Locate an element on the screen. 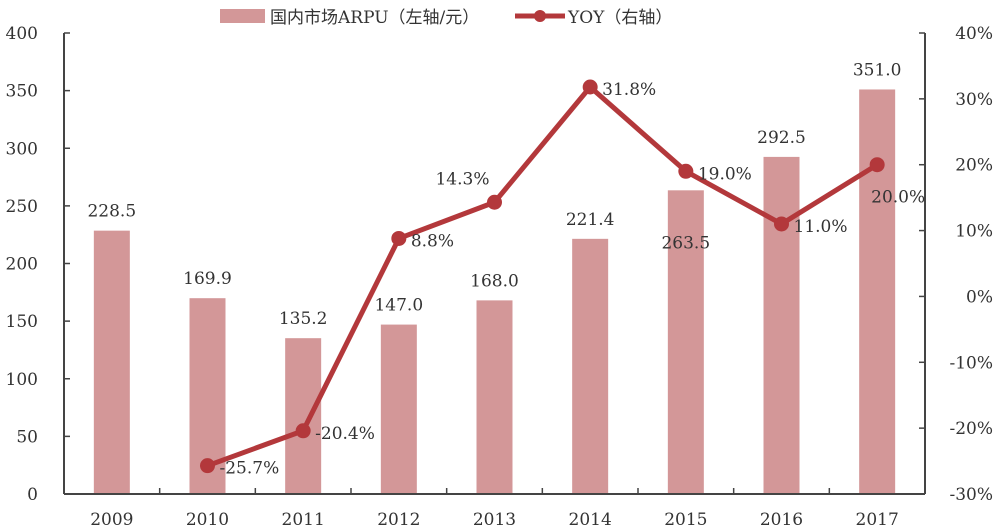 This screenshot has height=532, width=1000. legend-line-label: YOY（右轴） is located at coordinates (619, 18).